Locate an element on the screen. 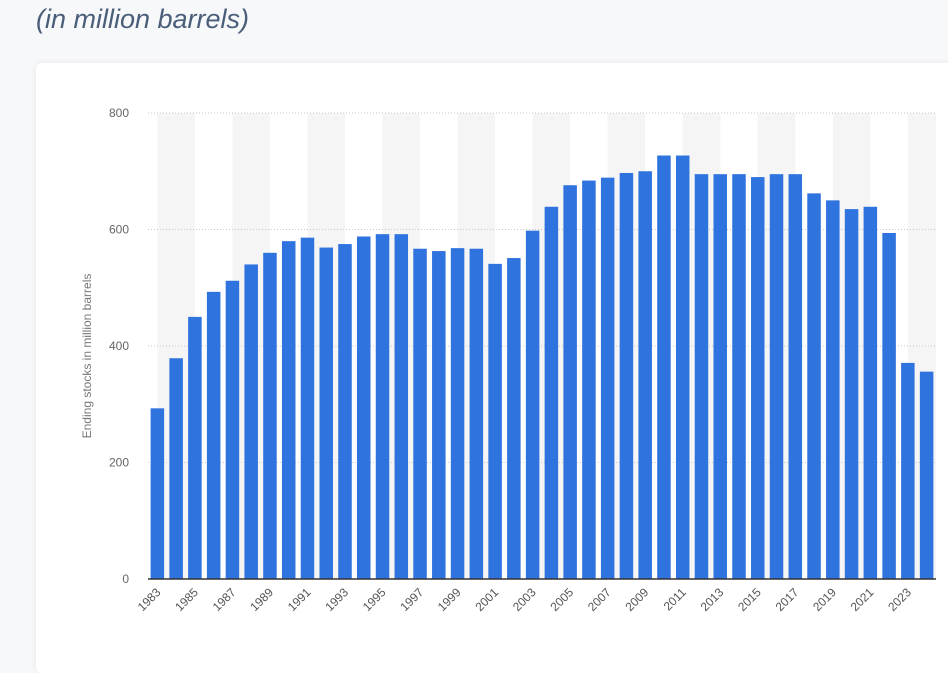 This screenshot has width=948, height=673. y-tick-label: 800 is located at coordinates (119, 113).